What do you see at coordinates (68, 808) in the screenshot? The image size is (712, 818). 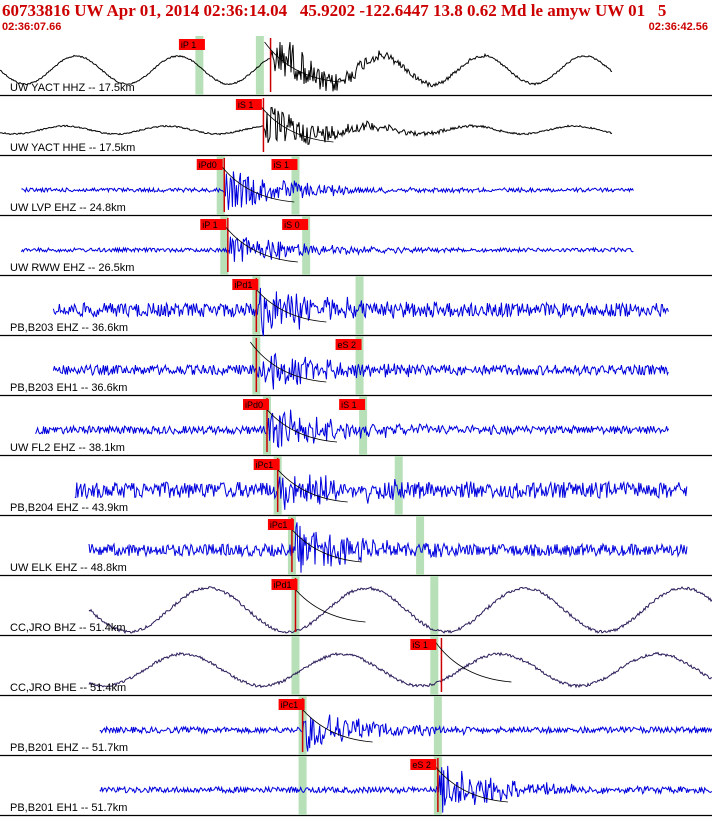 I see `station-label: PB,B201 EH1 -- 51.7km` at bounding box center [68, 808].